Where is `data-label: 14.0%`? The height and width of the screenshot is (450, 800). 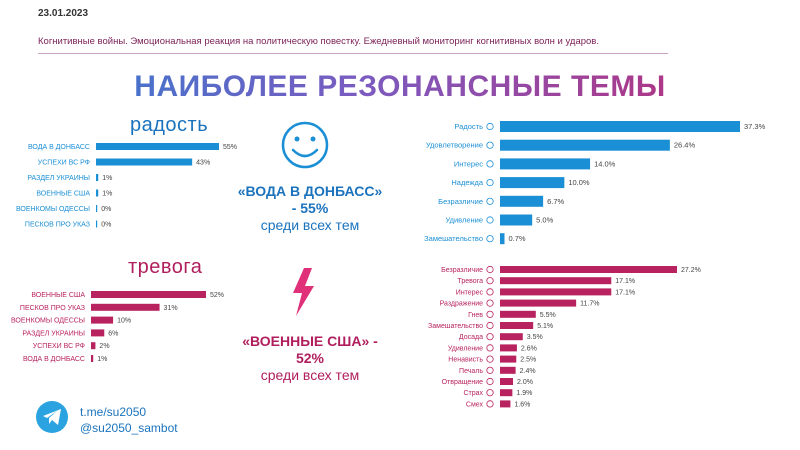
data-label: 14.0% is located at coordinates (605, 163).